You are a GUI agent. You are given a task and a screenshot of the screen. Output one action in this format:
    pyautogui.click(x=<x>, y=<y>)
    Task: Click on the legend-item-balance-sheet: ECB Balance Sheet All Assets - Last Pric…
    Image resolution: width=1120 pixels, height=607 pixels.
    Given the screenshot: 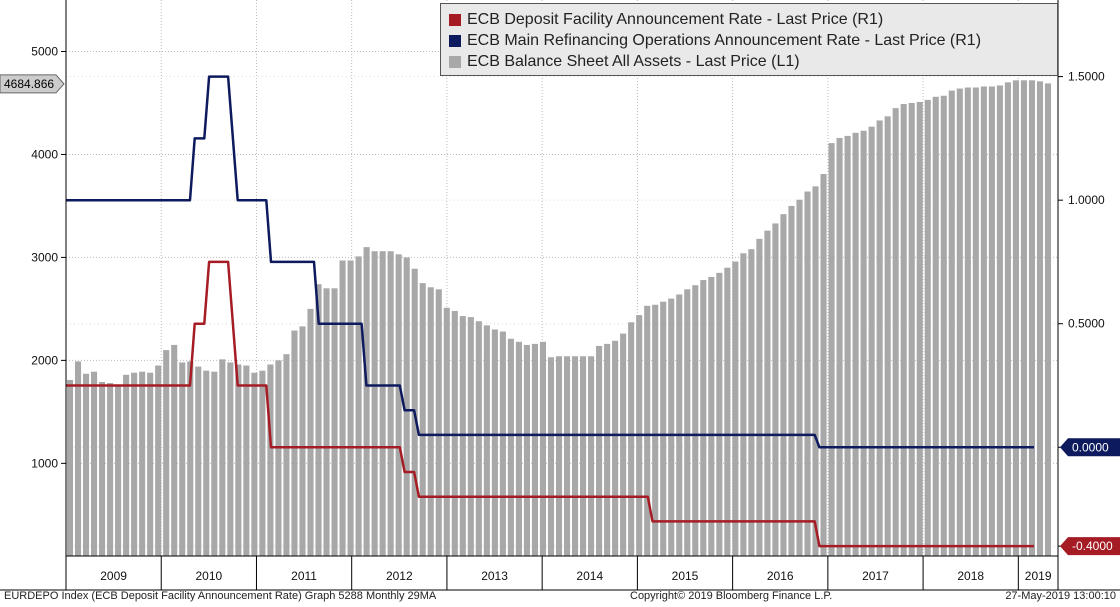 What is the action you would take?
    pyautogui.click(x=624, y=62)
    